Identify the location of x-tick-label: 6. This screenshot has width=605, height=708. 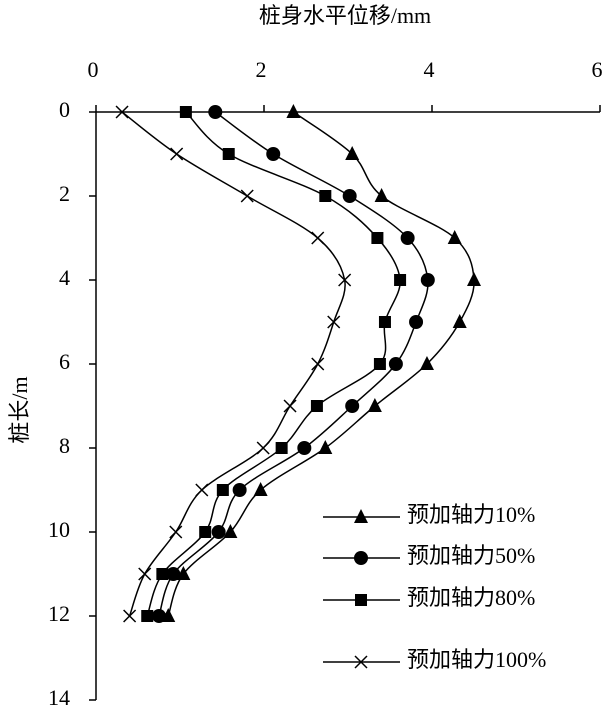
(597, 69).